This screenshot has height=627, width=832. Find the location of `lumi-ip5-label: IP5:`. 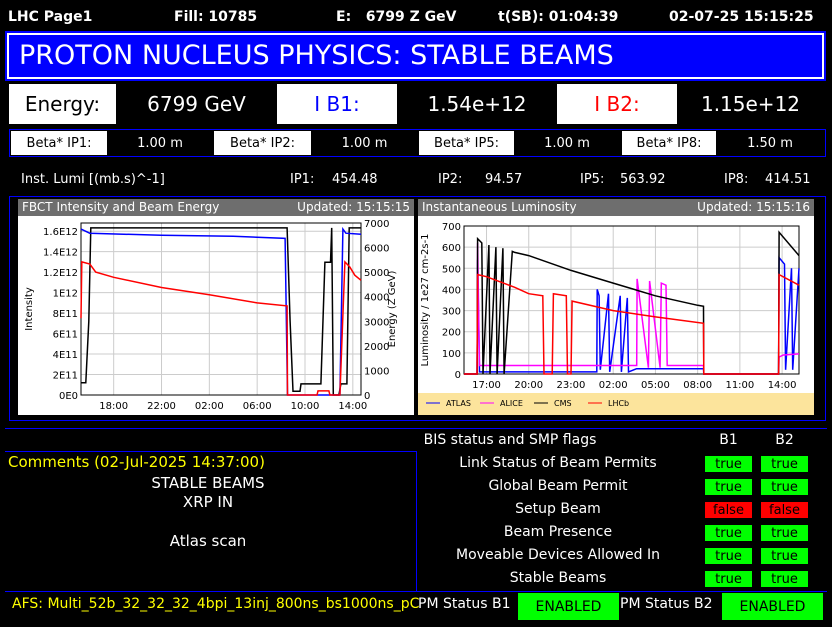

lumi-ip5-label: IP5: is located at coordinates (592, 179).